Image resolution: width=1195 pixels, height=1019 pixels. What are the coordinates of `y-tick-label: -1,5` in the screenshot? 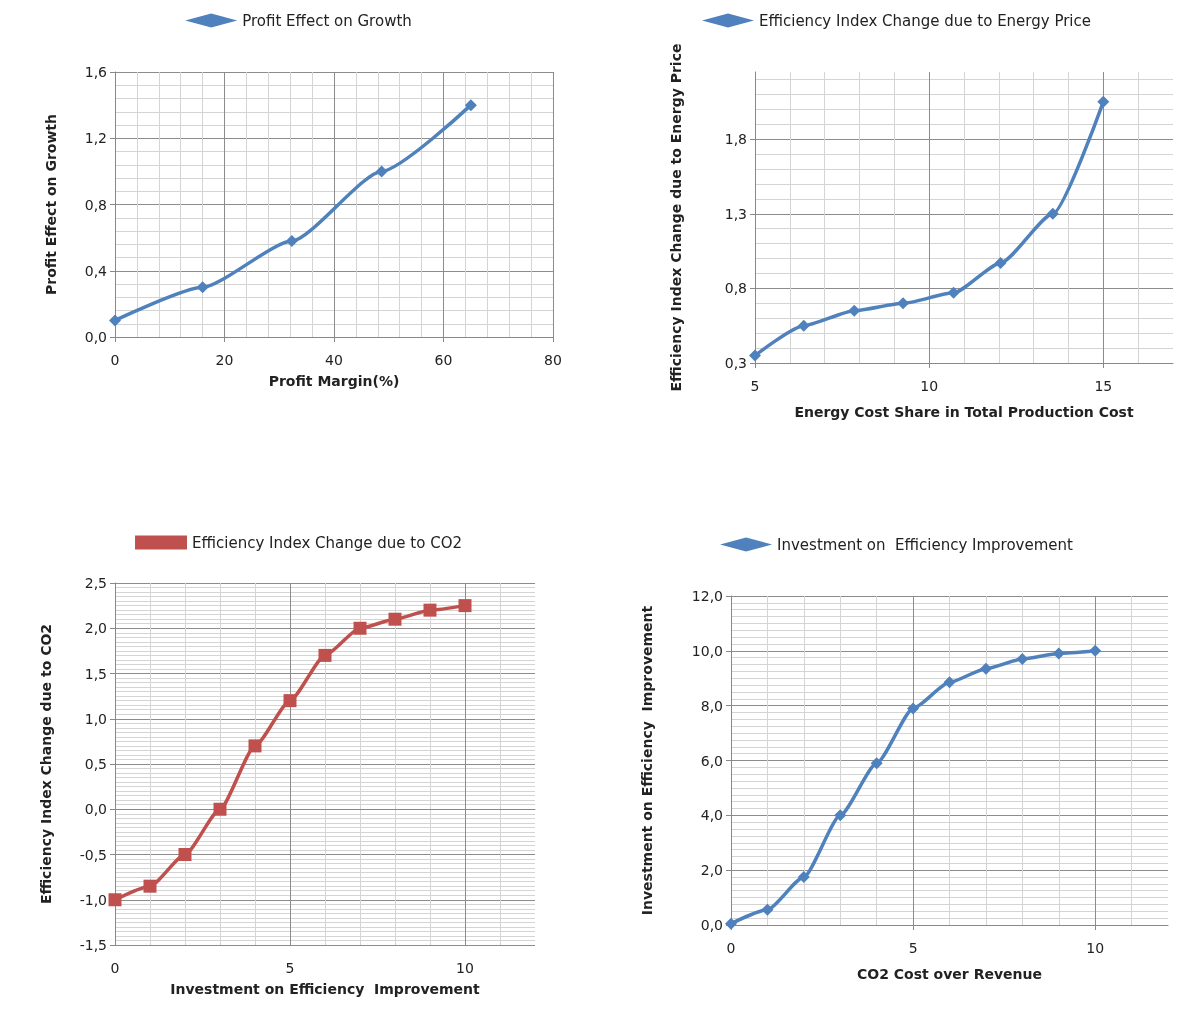 It's located at (93, 945).